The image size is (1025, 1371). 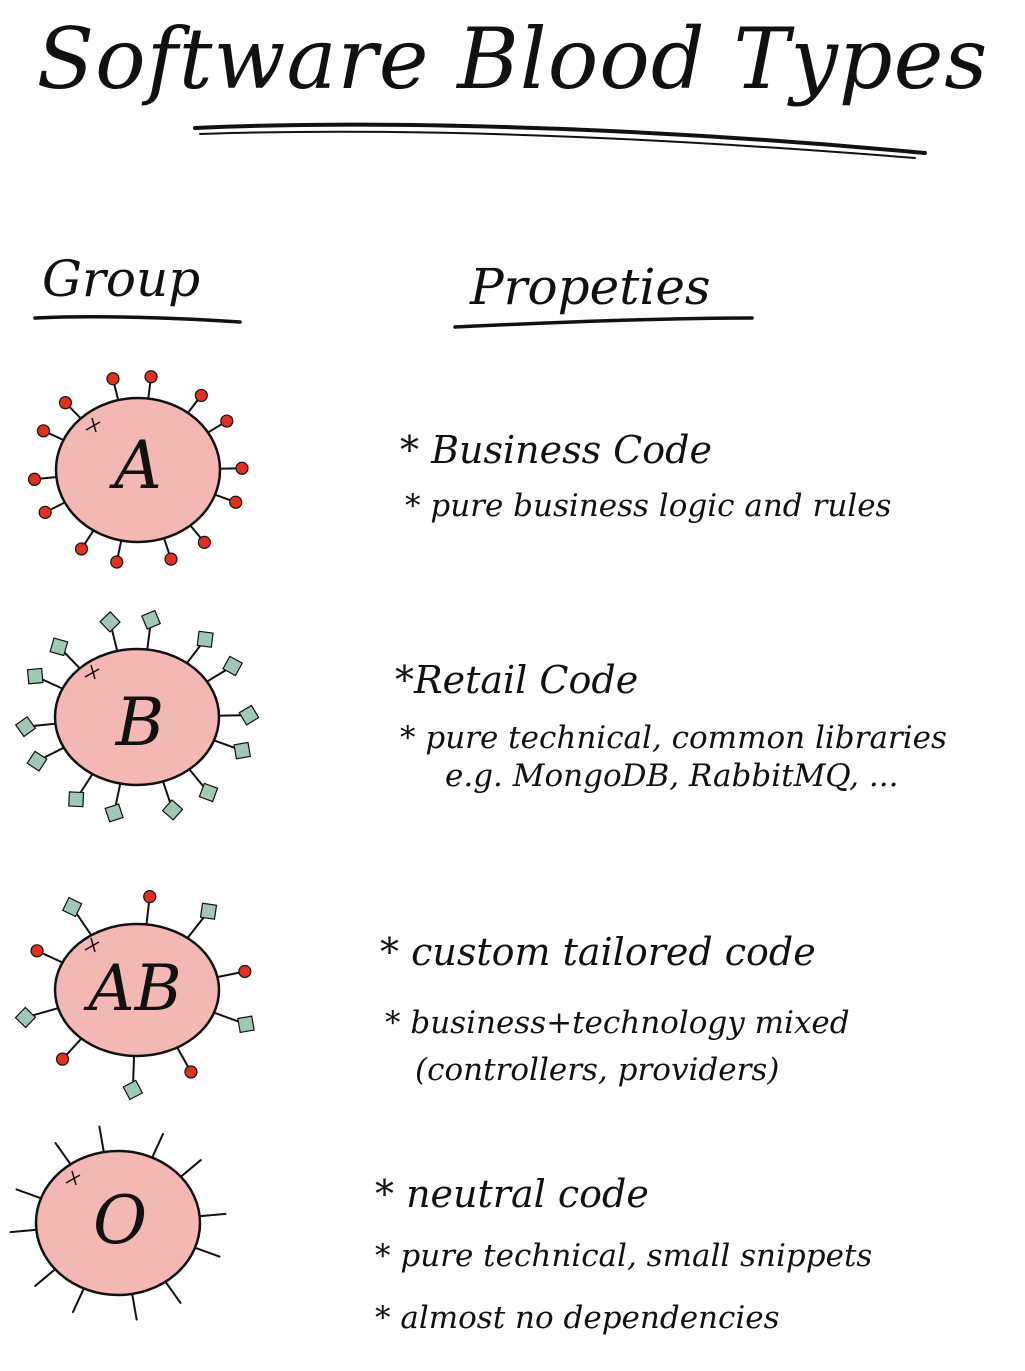 What do you see at coordinates (617, 1023) in the screenshot?
I see `group-ab-property: * business+technology mixed` at bounding box center [617, 1023].